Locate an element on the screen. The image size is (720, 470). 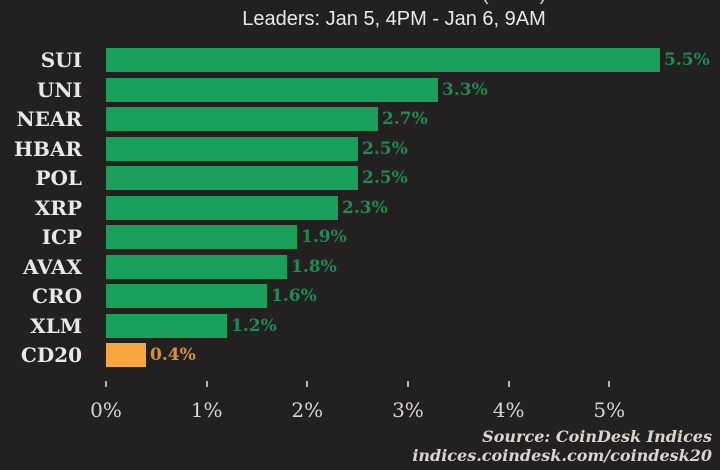
category-label-xlm: XLM is located at coordinates (56, 325).